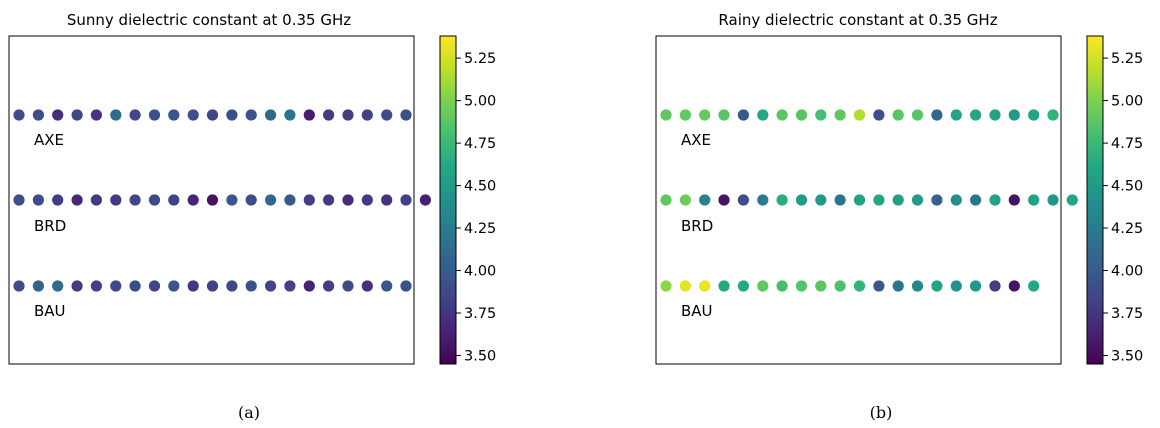 The image size is (1160, 428). What do you see at coordinates (696, 140) in the screenshot?
I see `panel-b-row-label-axe: AXE` at bounding box center [696, 140].